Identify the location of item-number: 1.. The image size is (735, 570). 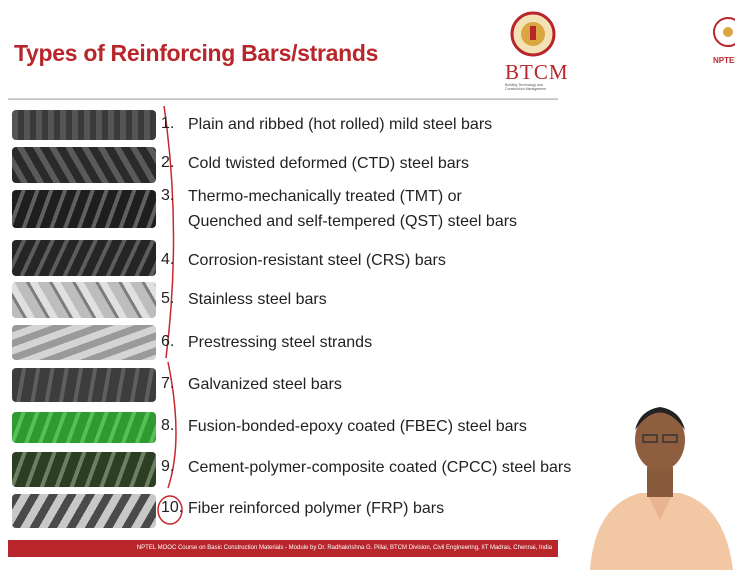
(168, 123).